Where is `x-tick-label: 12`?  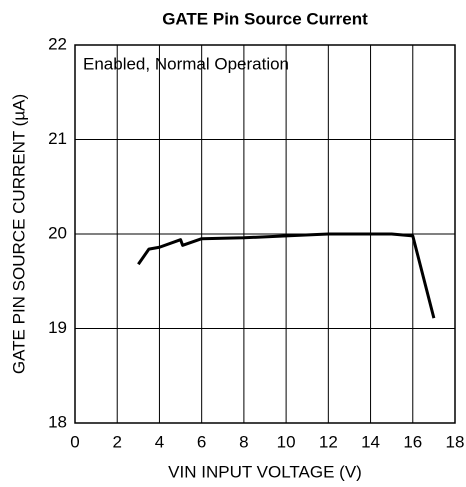
x-tick-label: 12 is located at coordinates (328, 441).